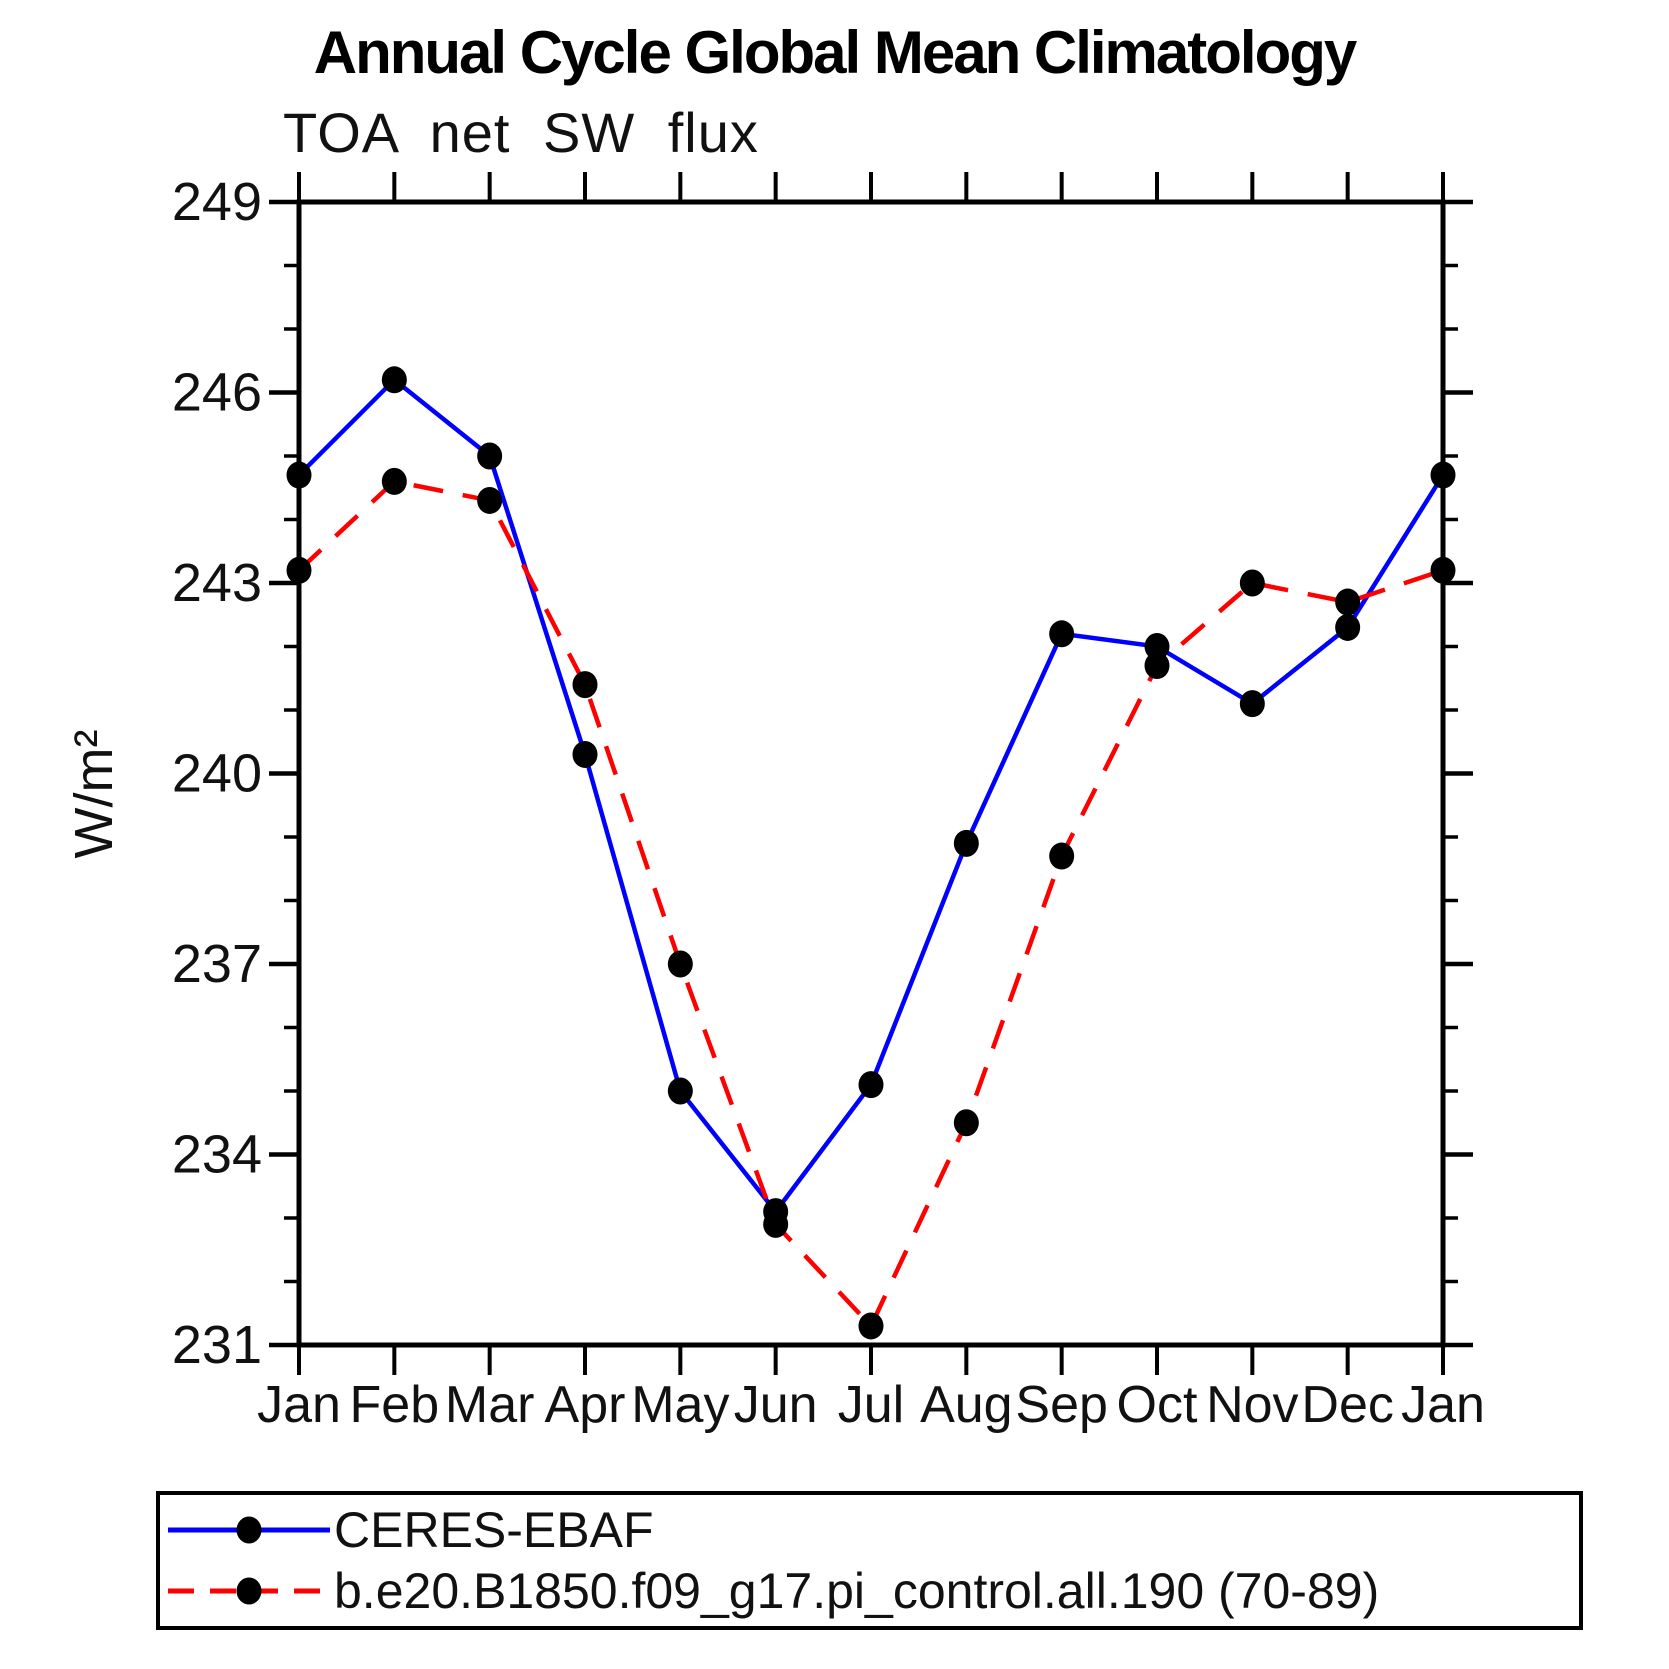 Image resolution: width=1669 pixels, height=1669 pixels. I want to click on y-tick-label: 237, so click(217, 964).